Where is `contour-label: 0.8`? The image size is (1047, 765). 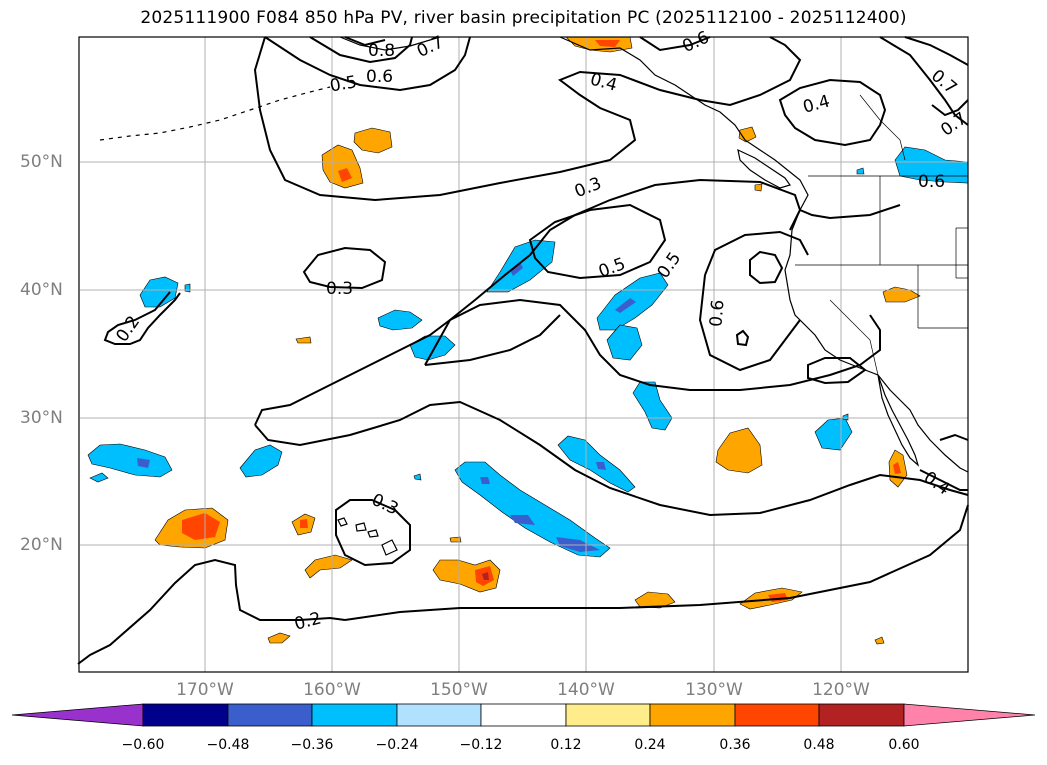
contour-label: 0.8 is located at coordinates (381, 51).